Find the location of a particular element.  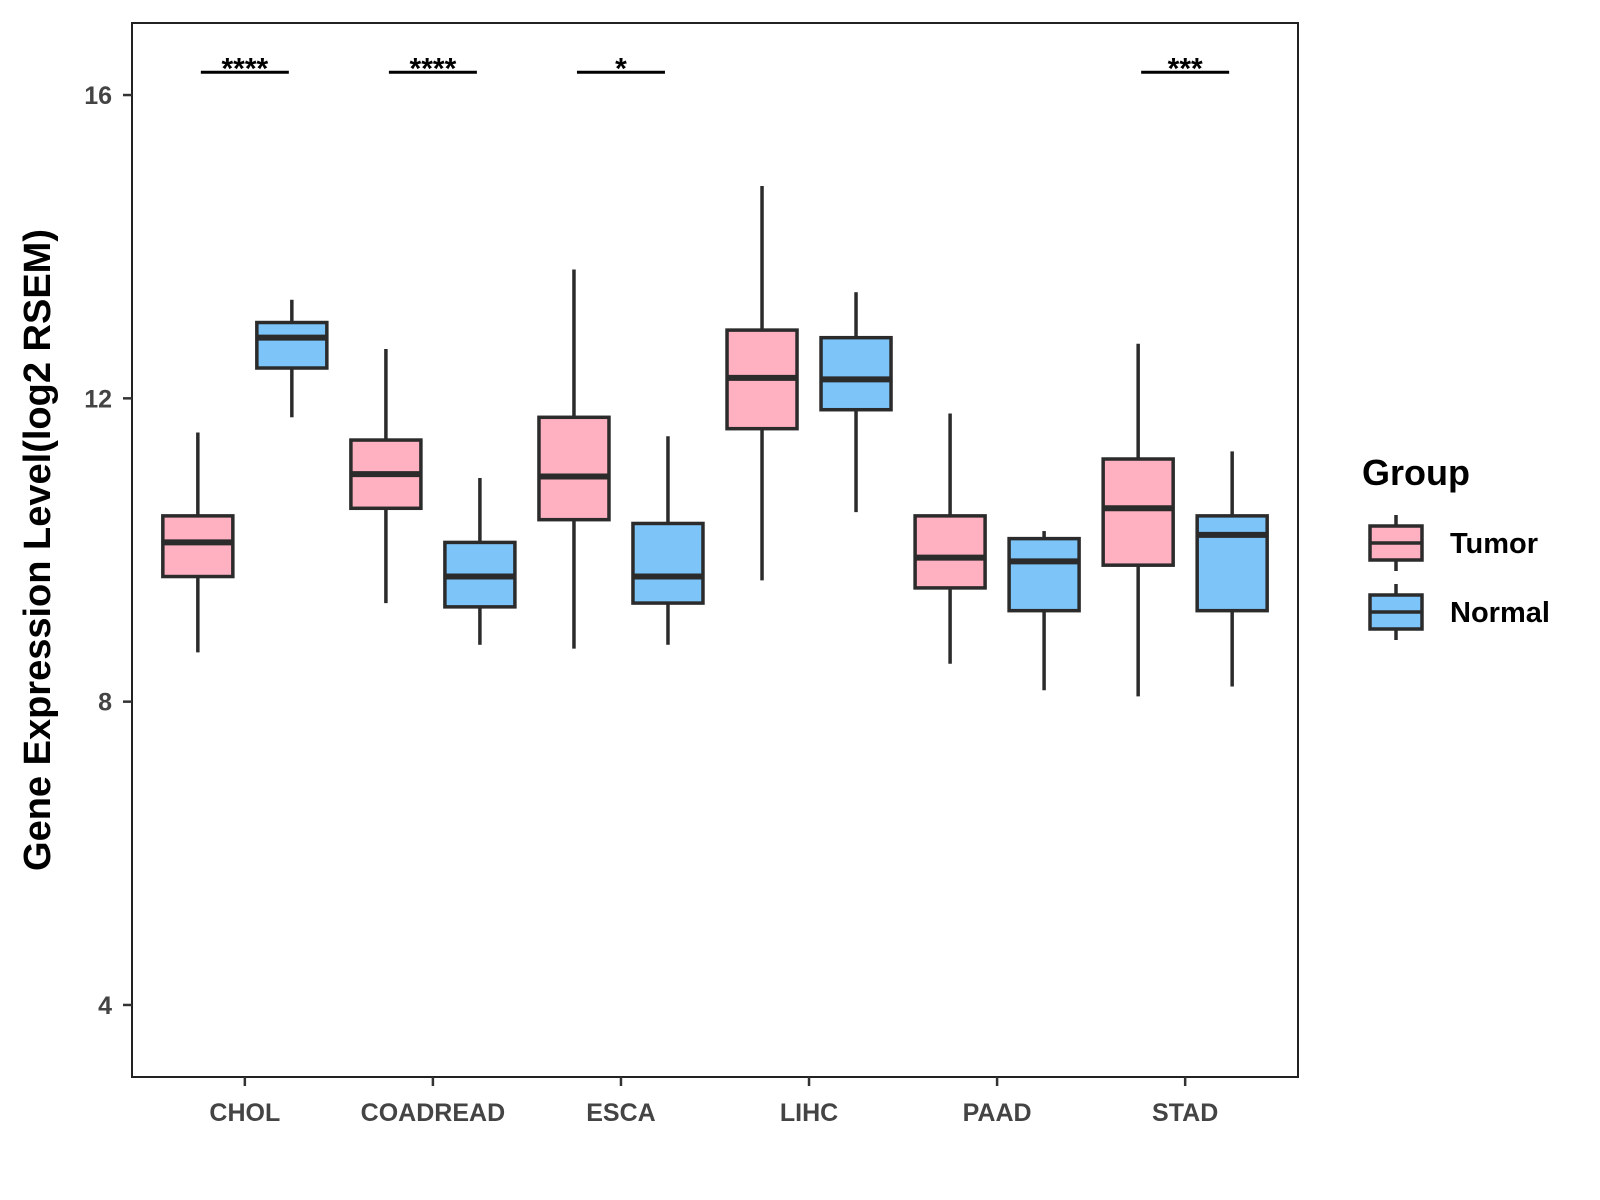

x-tick-label: ESCA is located at coordinates (620, 1113).